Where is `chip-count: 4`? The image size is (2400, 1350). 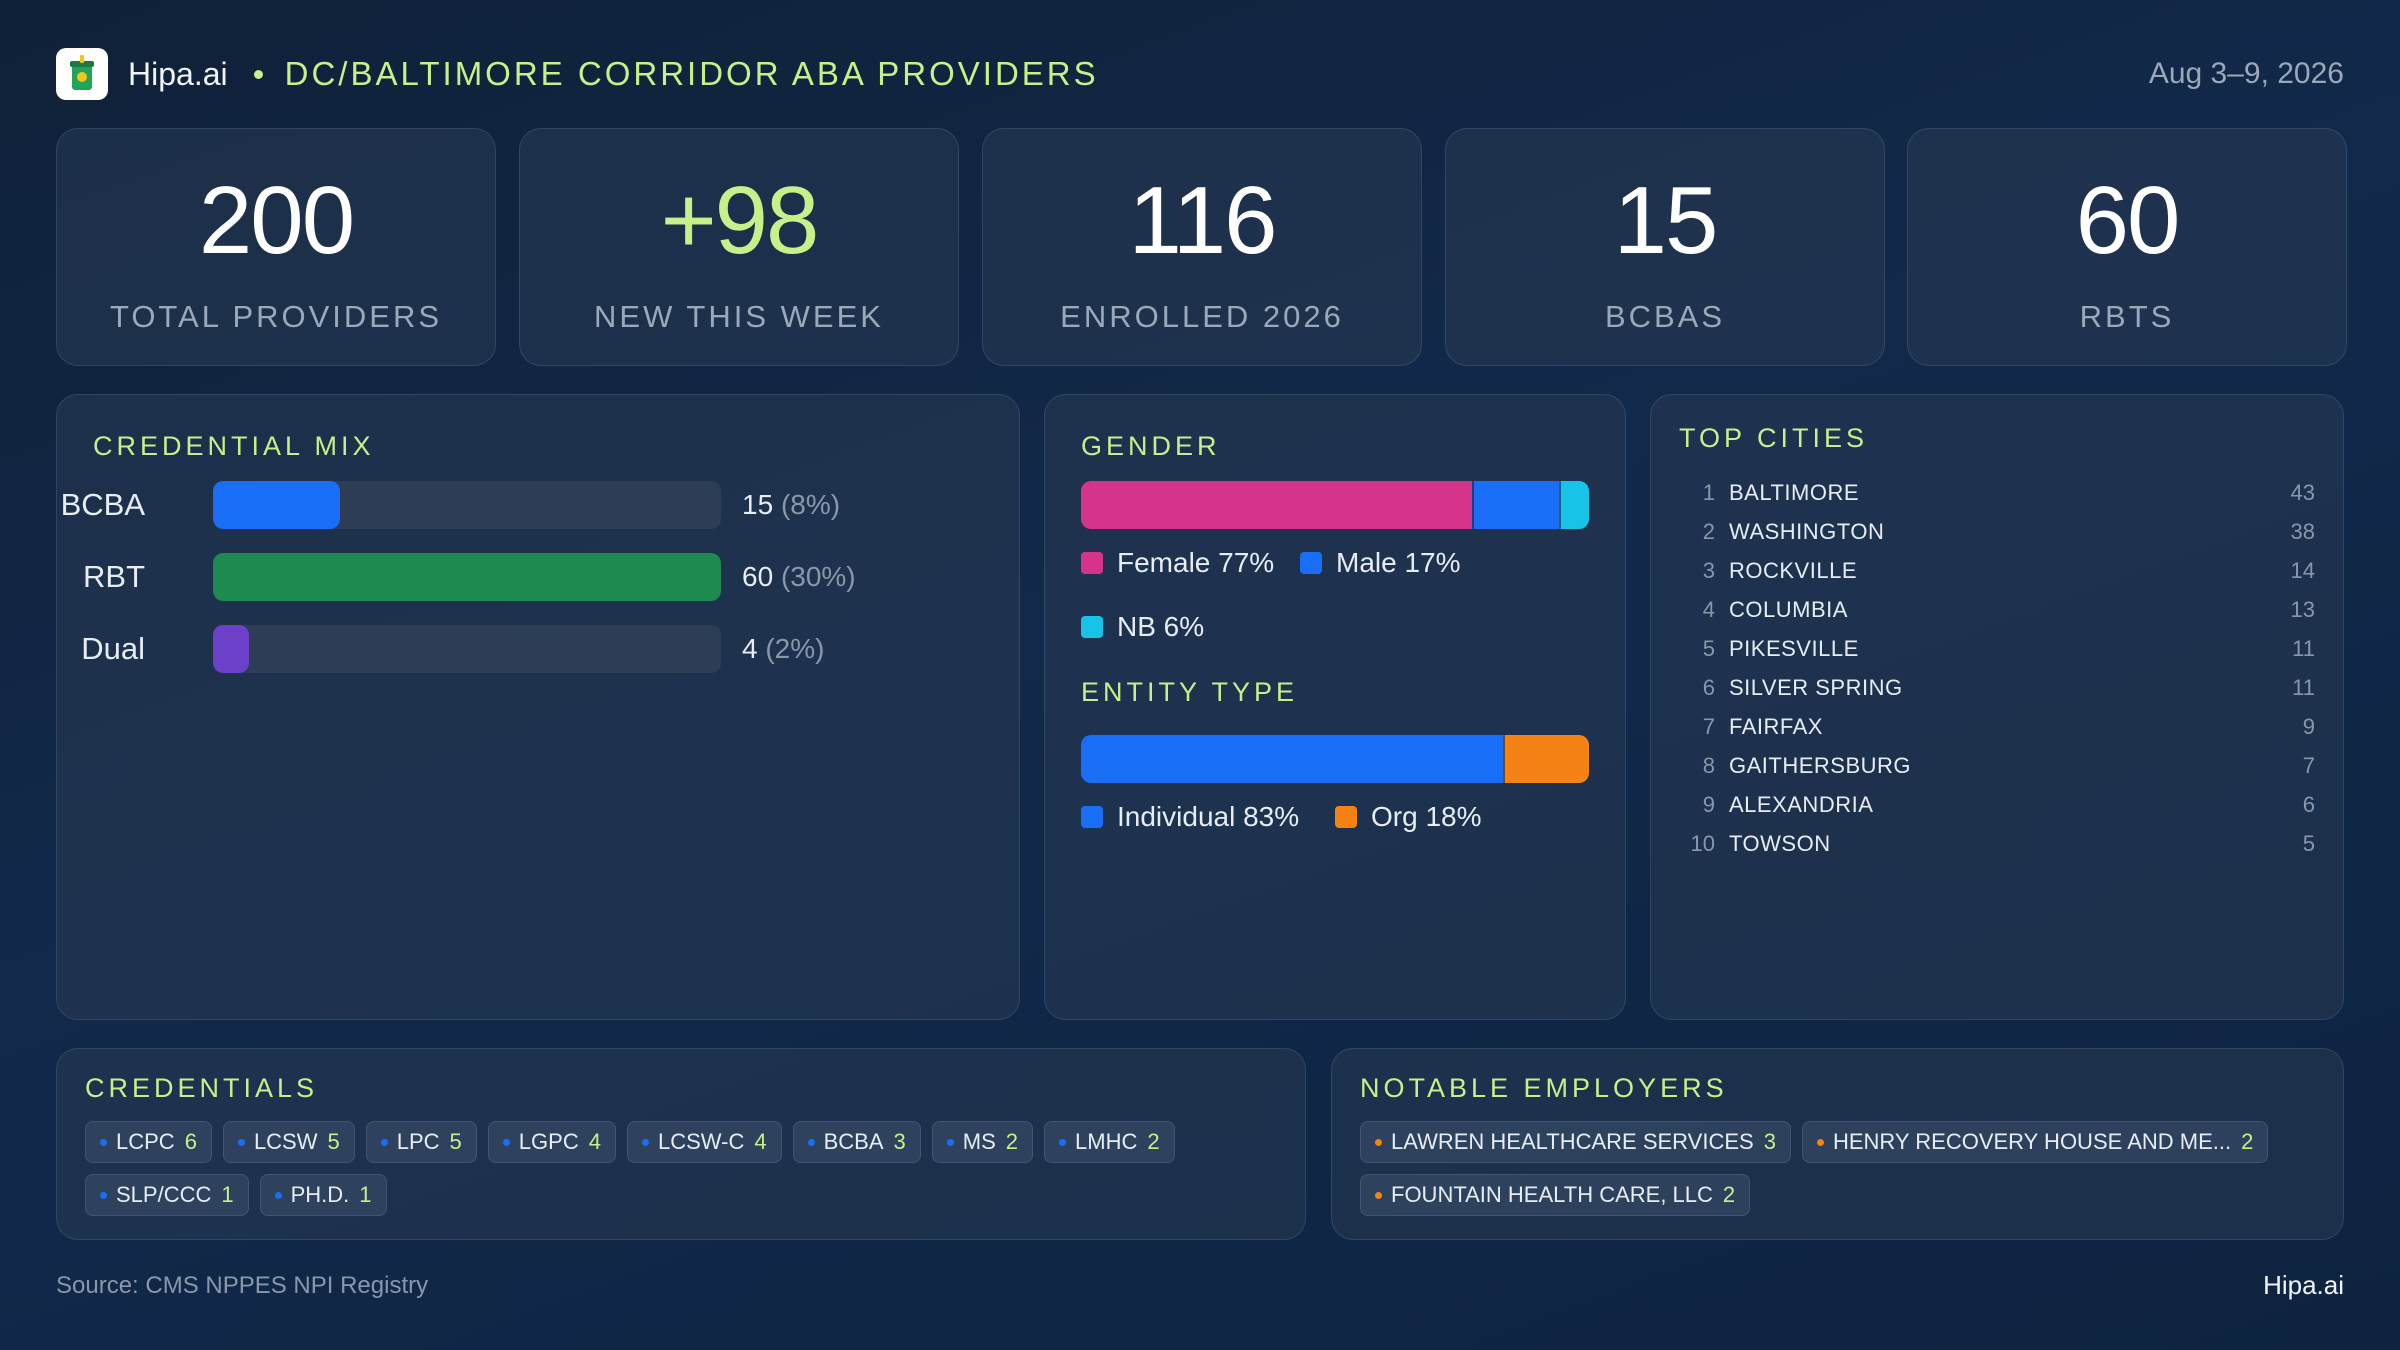
chip-count: 4 is located at coordinates (760, 1141).